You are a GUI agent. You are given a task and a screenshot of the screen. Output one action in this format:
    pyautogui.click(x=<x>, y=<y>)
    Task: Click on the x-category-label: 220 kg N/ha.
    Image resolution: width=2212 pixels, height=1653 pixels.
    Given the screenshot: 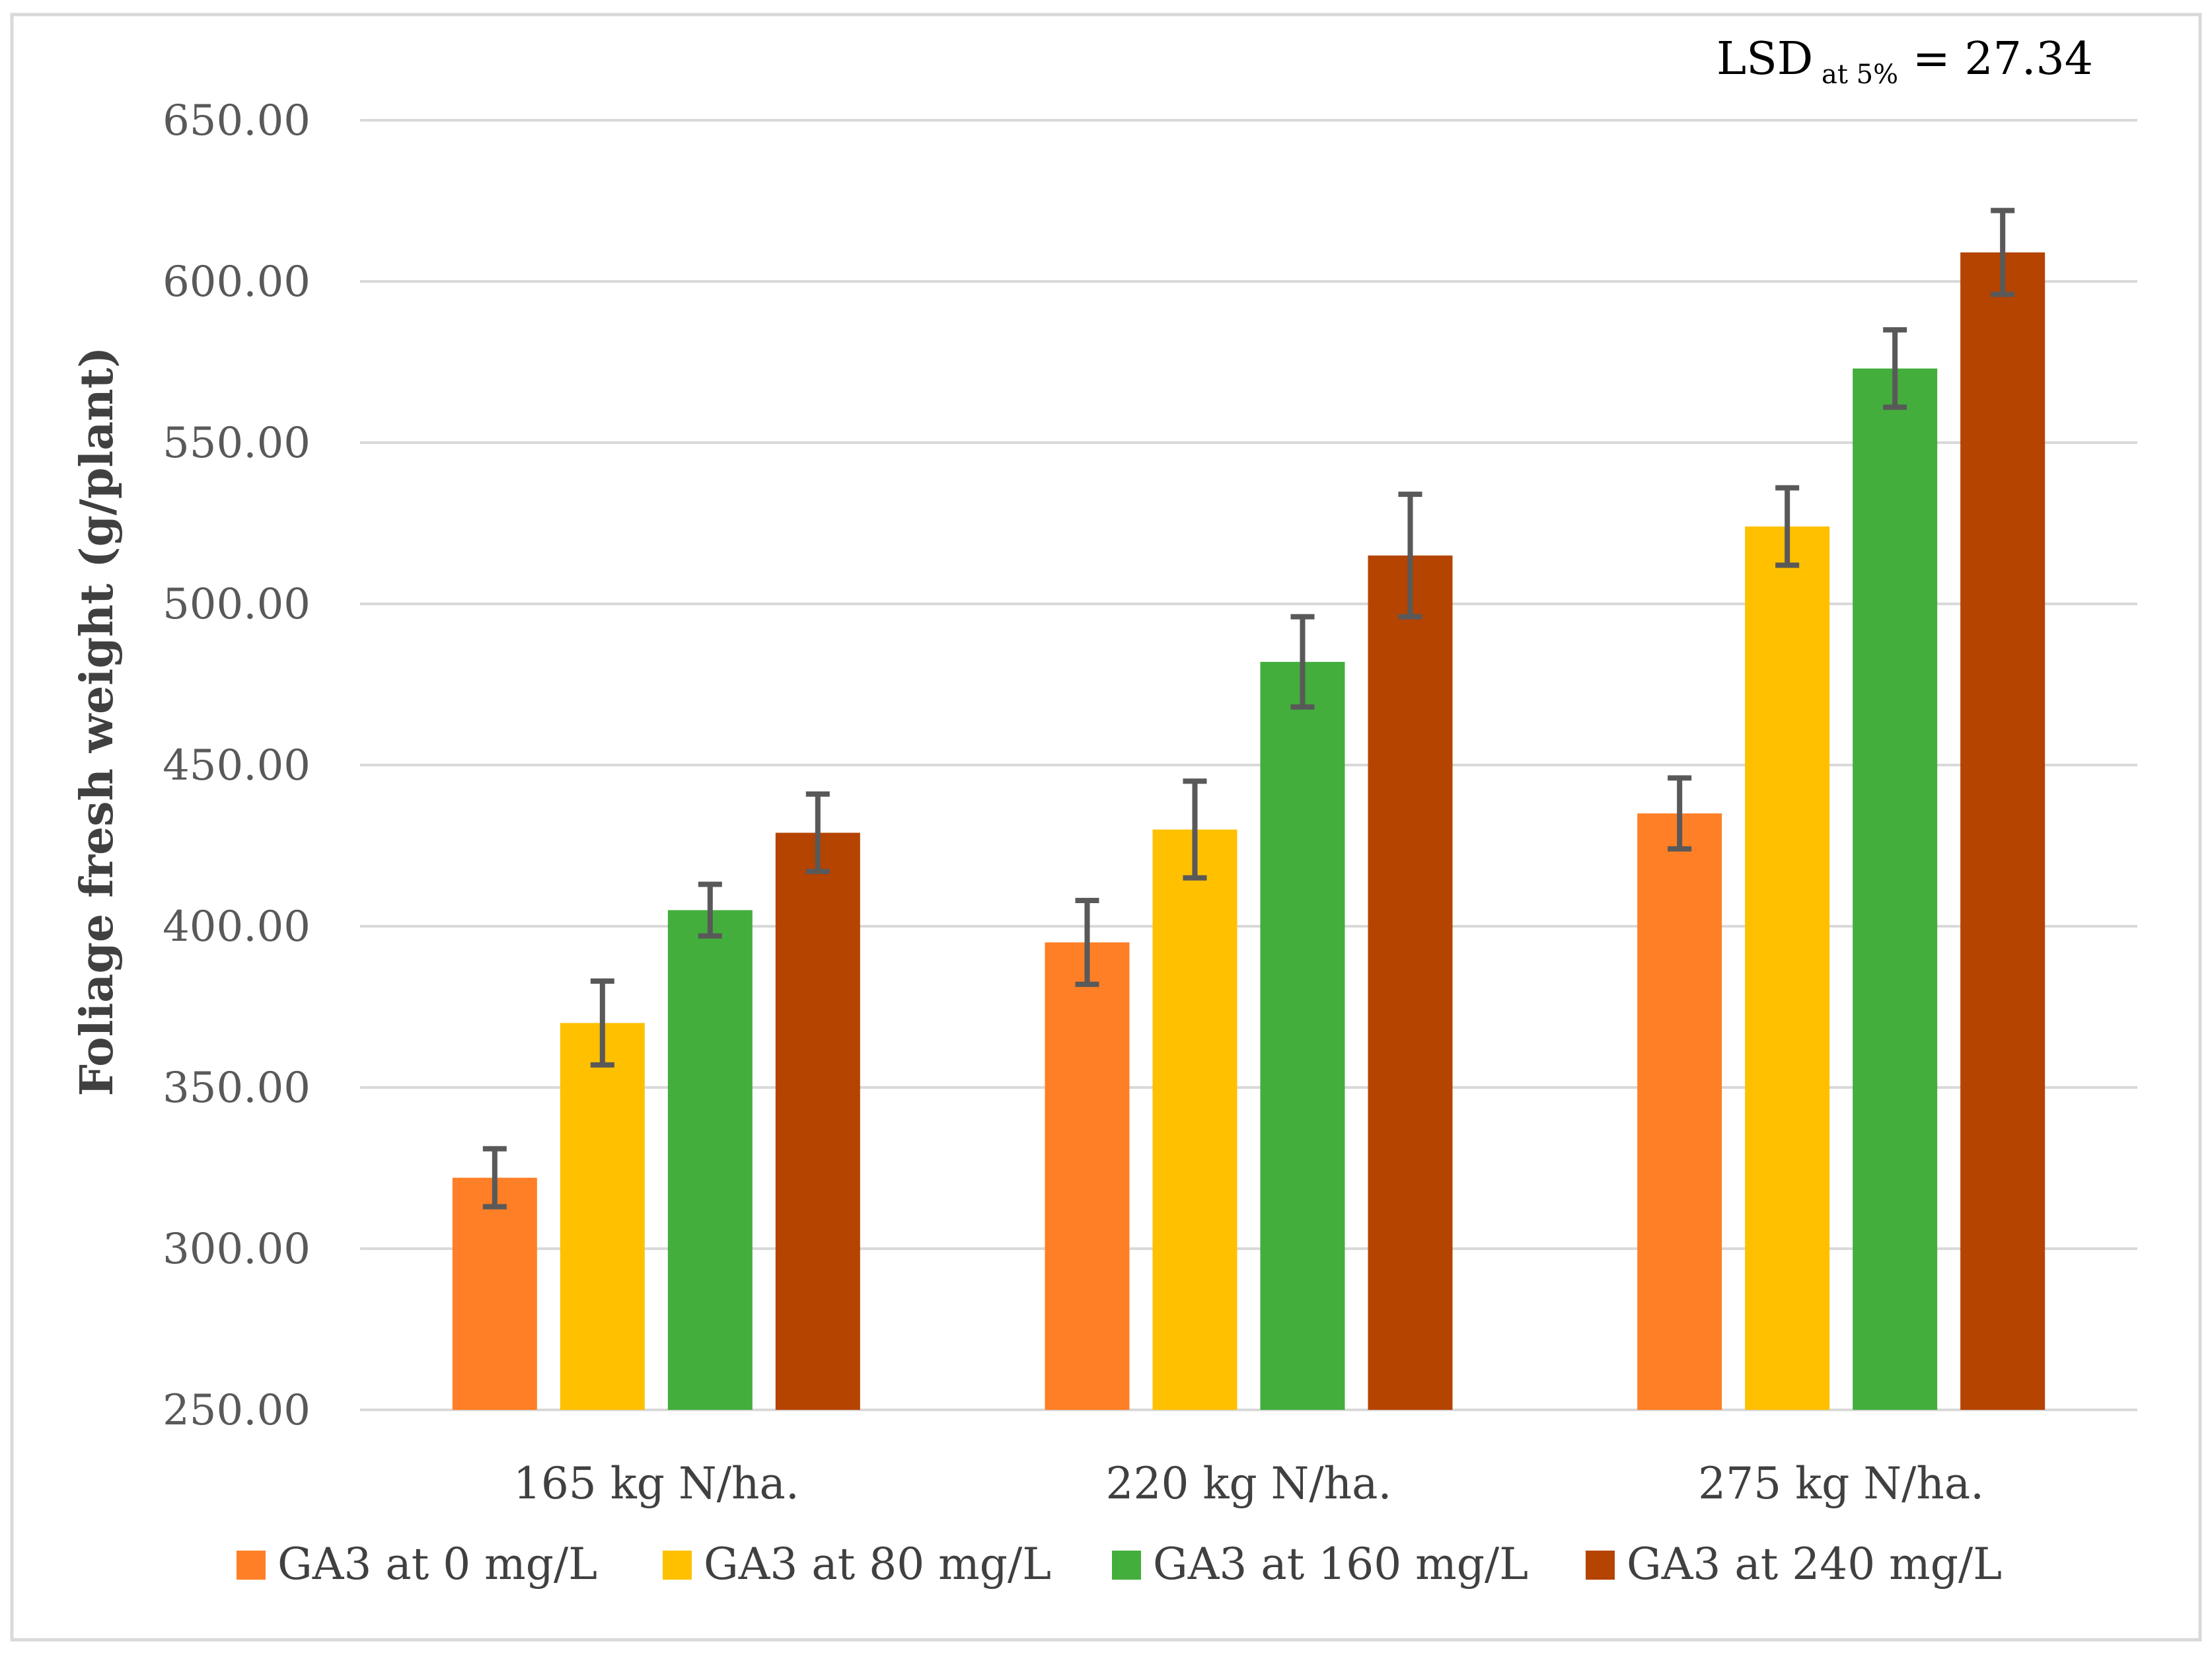 What is the action you would take?
    pyautogui.click(x=1249, y=1483)
    